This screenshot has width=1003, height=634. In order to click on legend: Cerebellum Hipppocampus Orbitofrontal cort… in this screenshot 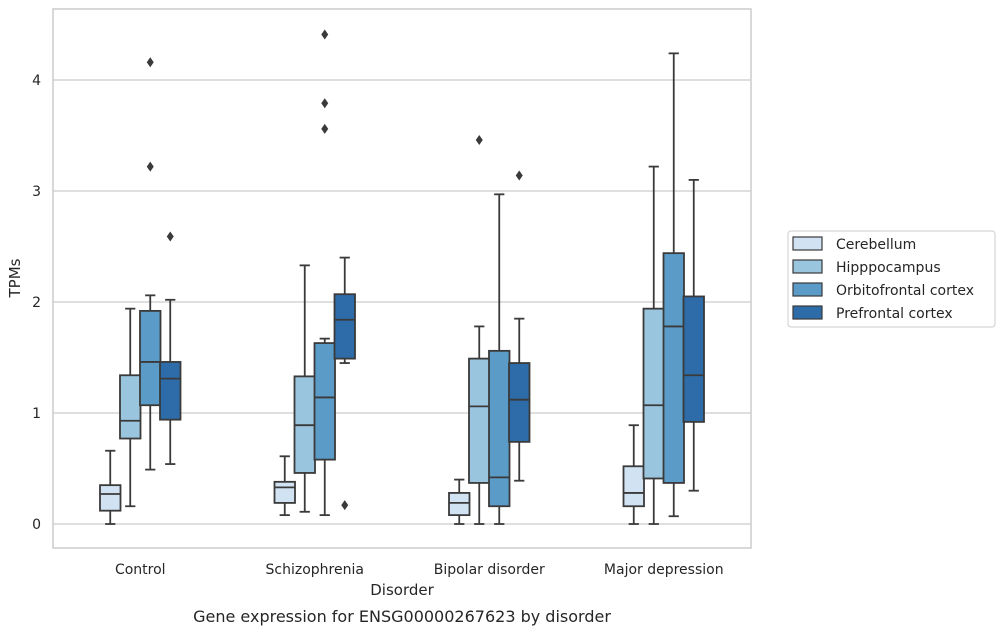, I will do `click(891, 279)`.